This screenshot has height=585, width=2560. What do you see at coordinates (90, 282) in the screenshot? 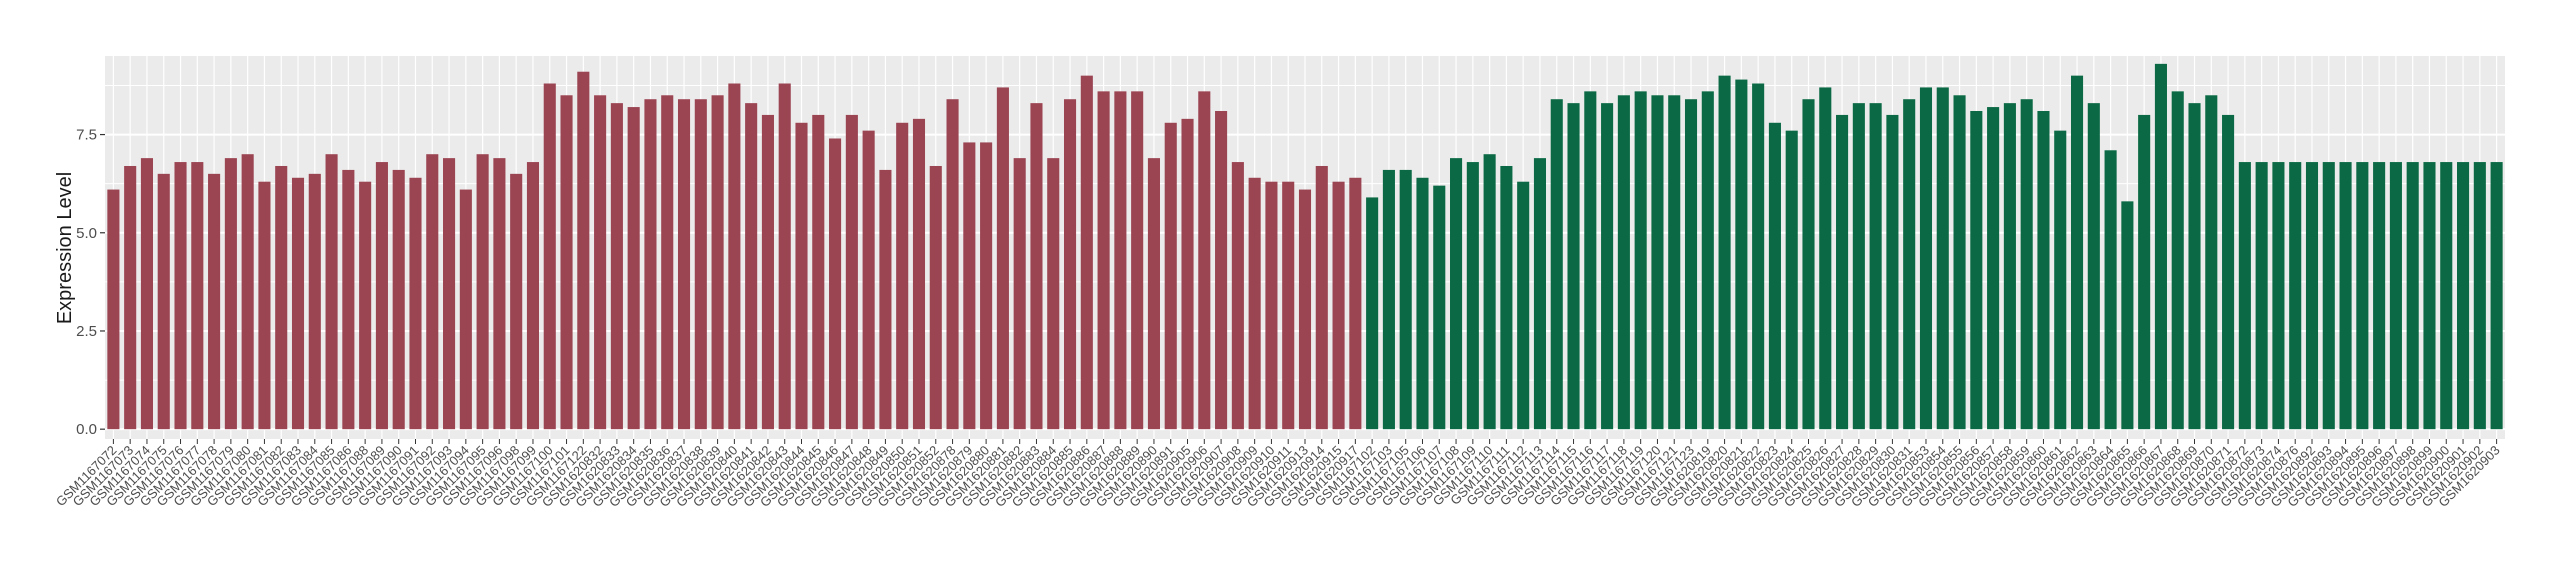
I see `y-axis: 0.0 2.5 5.0 7.5` at bounding box center [90, 282].